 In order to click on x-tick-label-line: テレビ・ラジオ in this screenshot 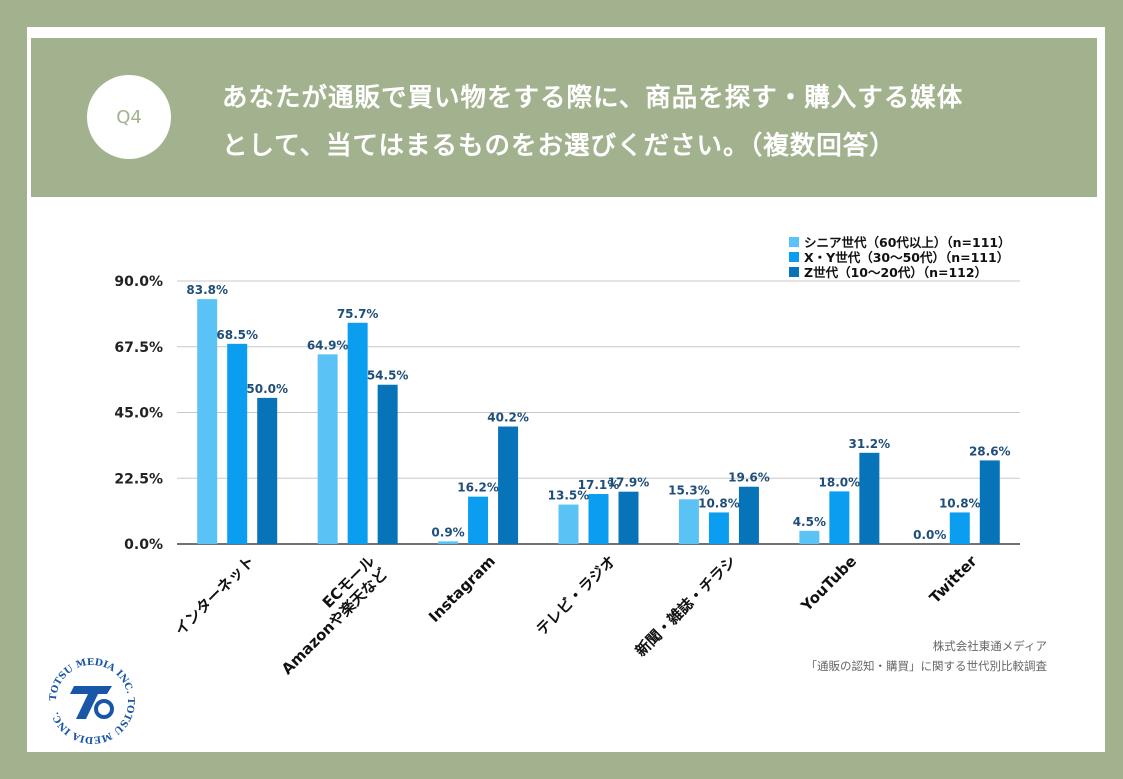, I will do `click(576, 595)`.